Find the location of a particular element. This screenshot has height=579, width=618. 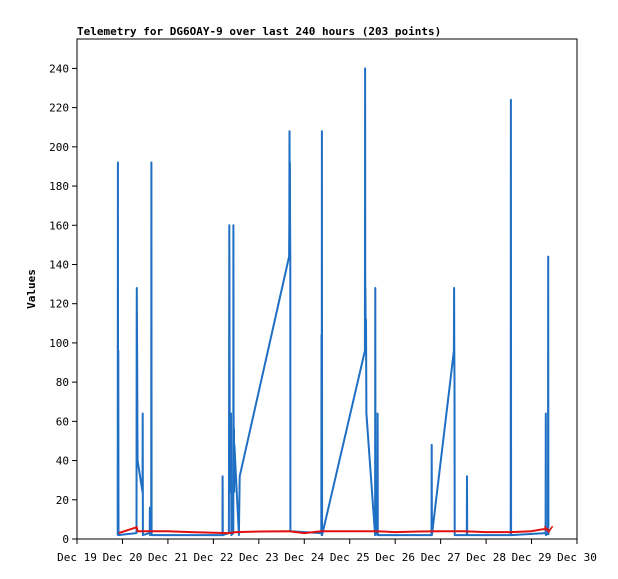

y-tick-label: 80 is located at coordinates (62, 382).